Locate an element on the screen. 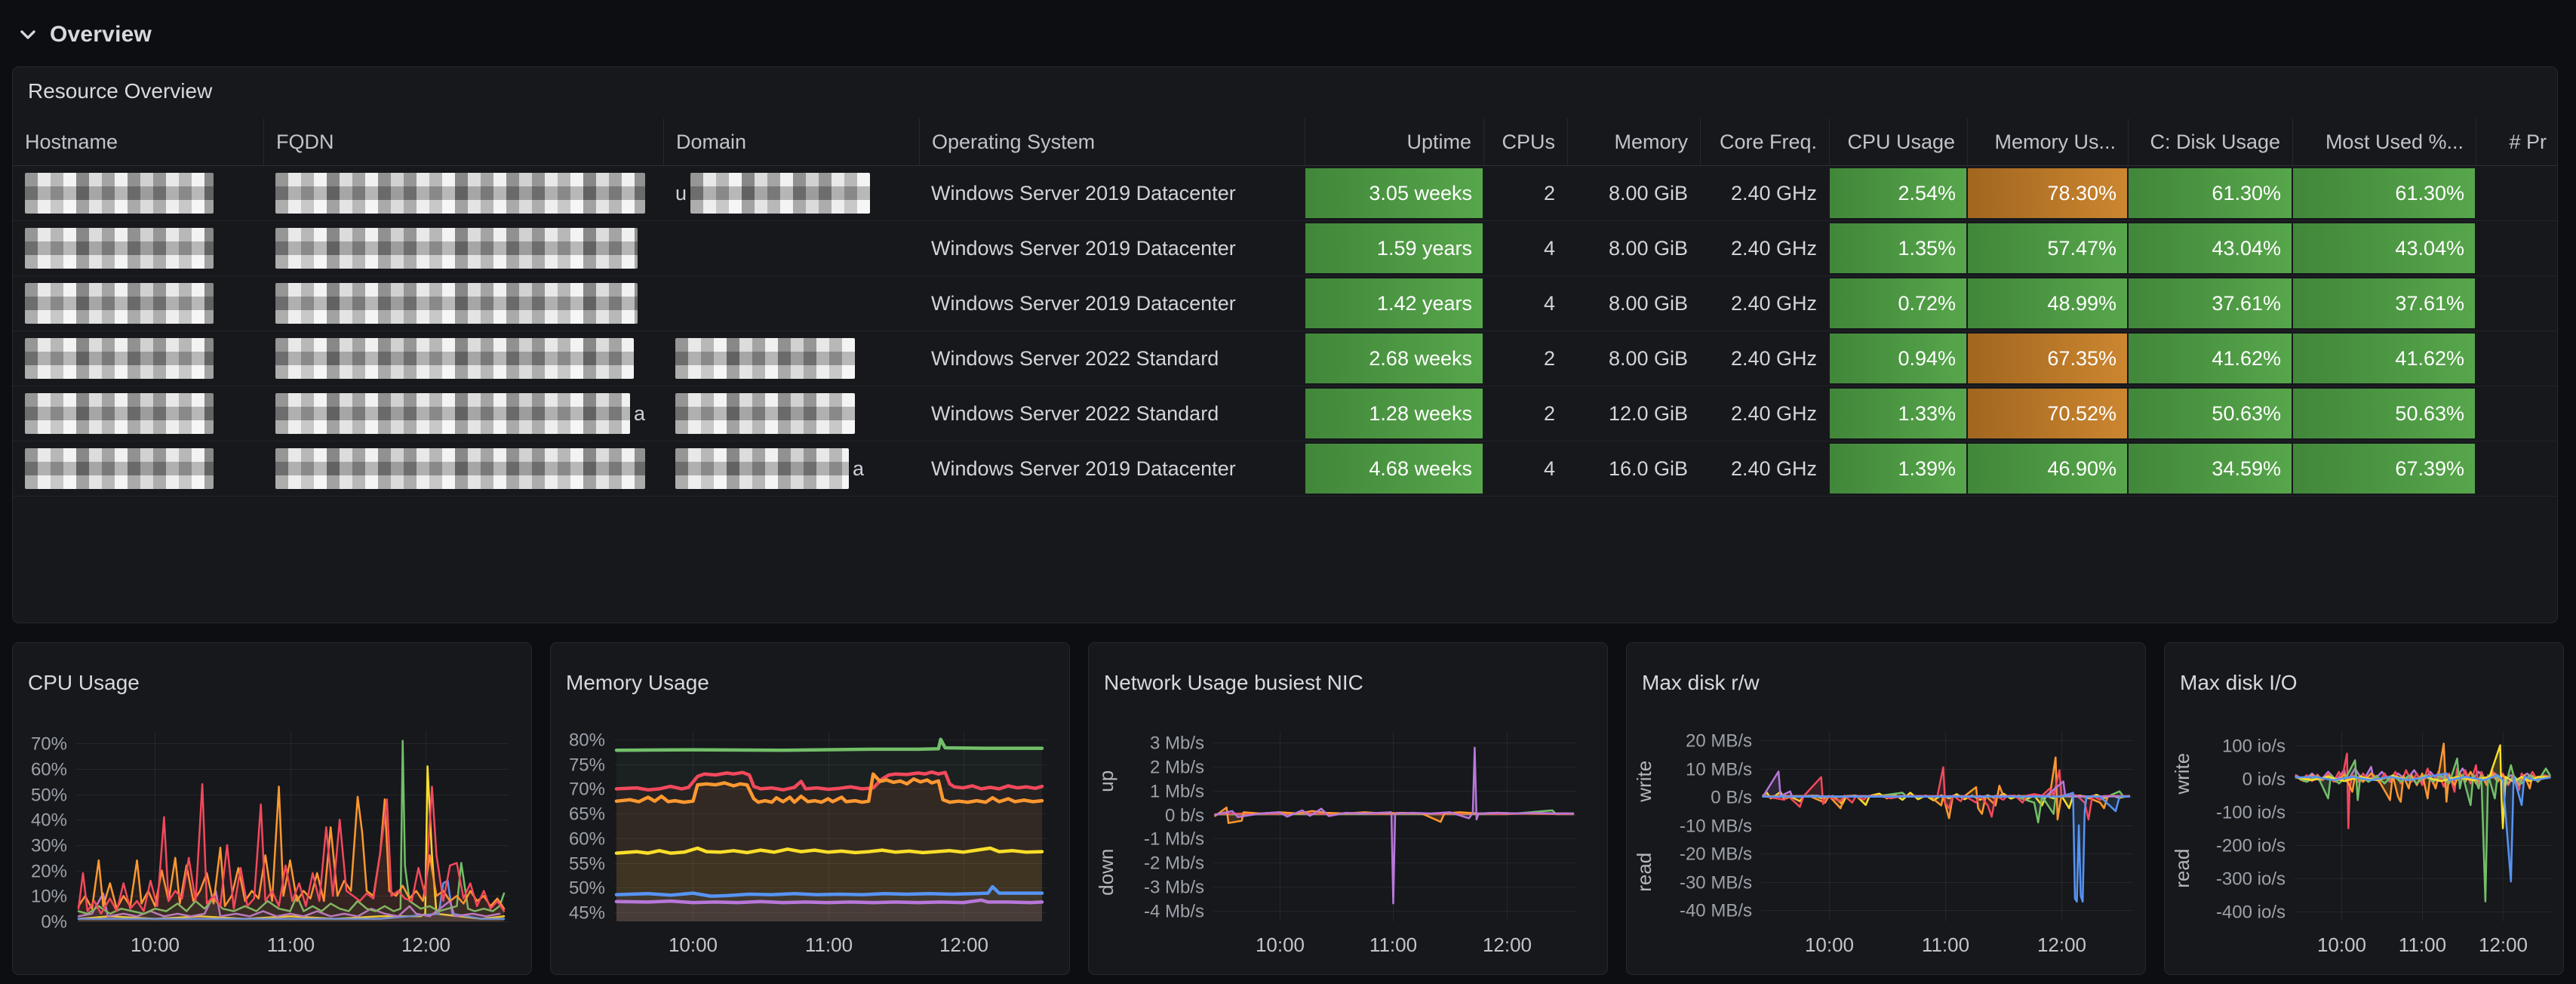  svg-text: 10% is located at coordinates (49, 897).